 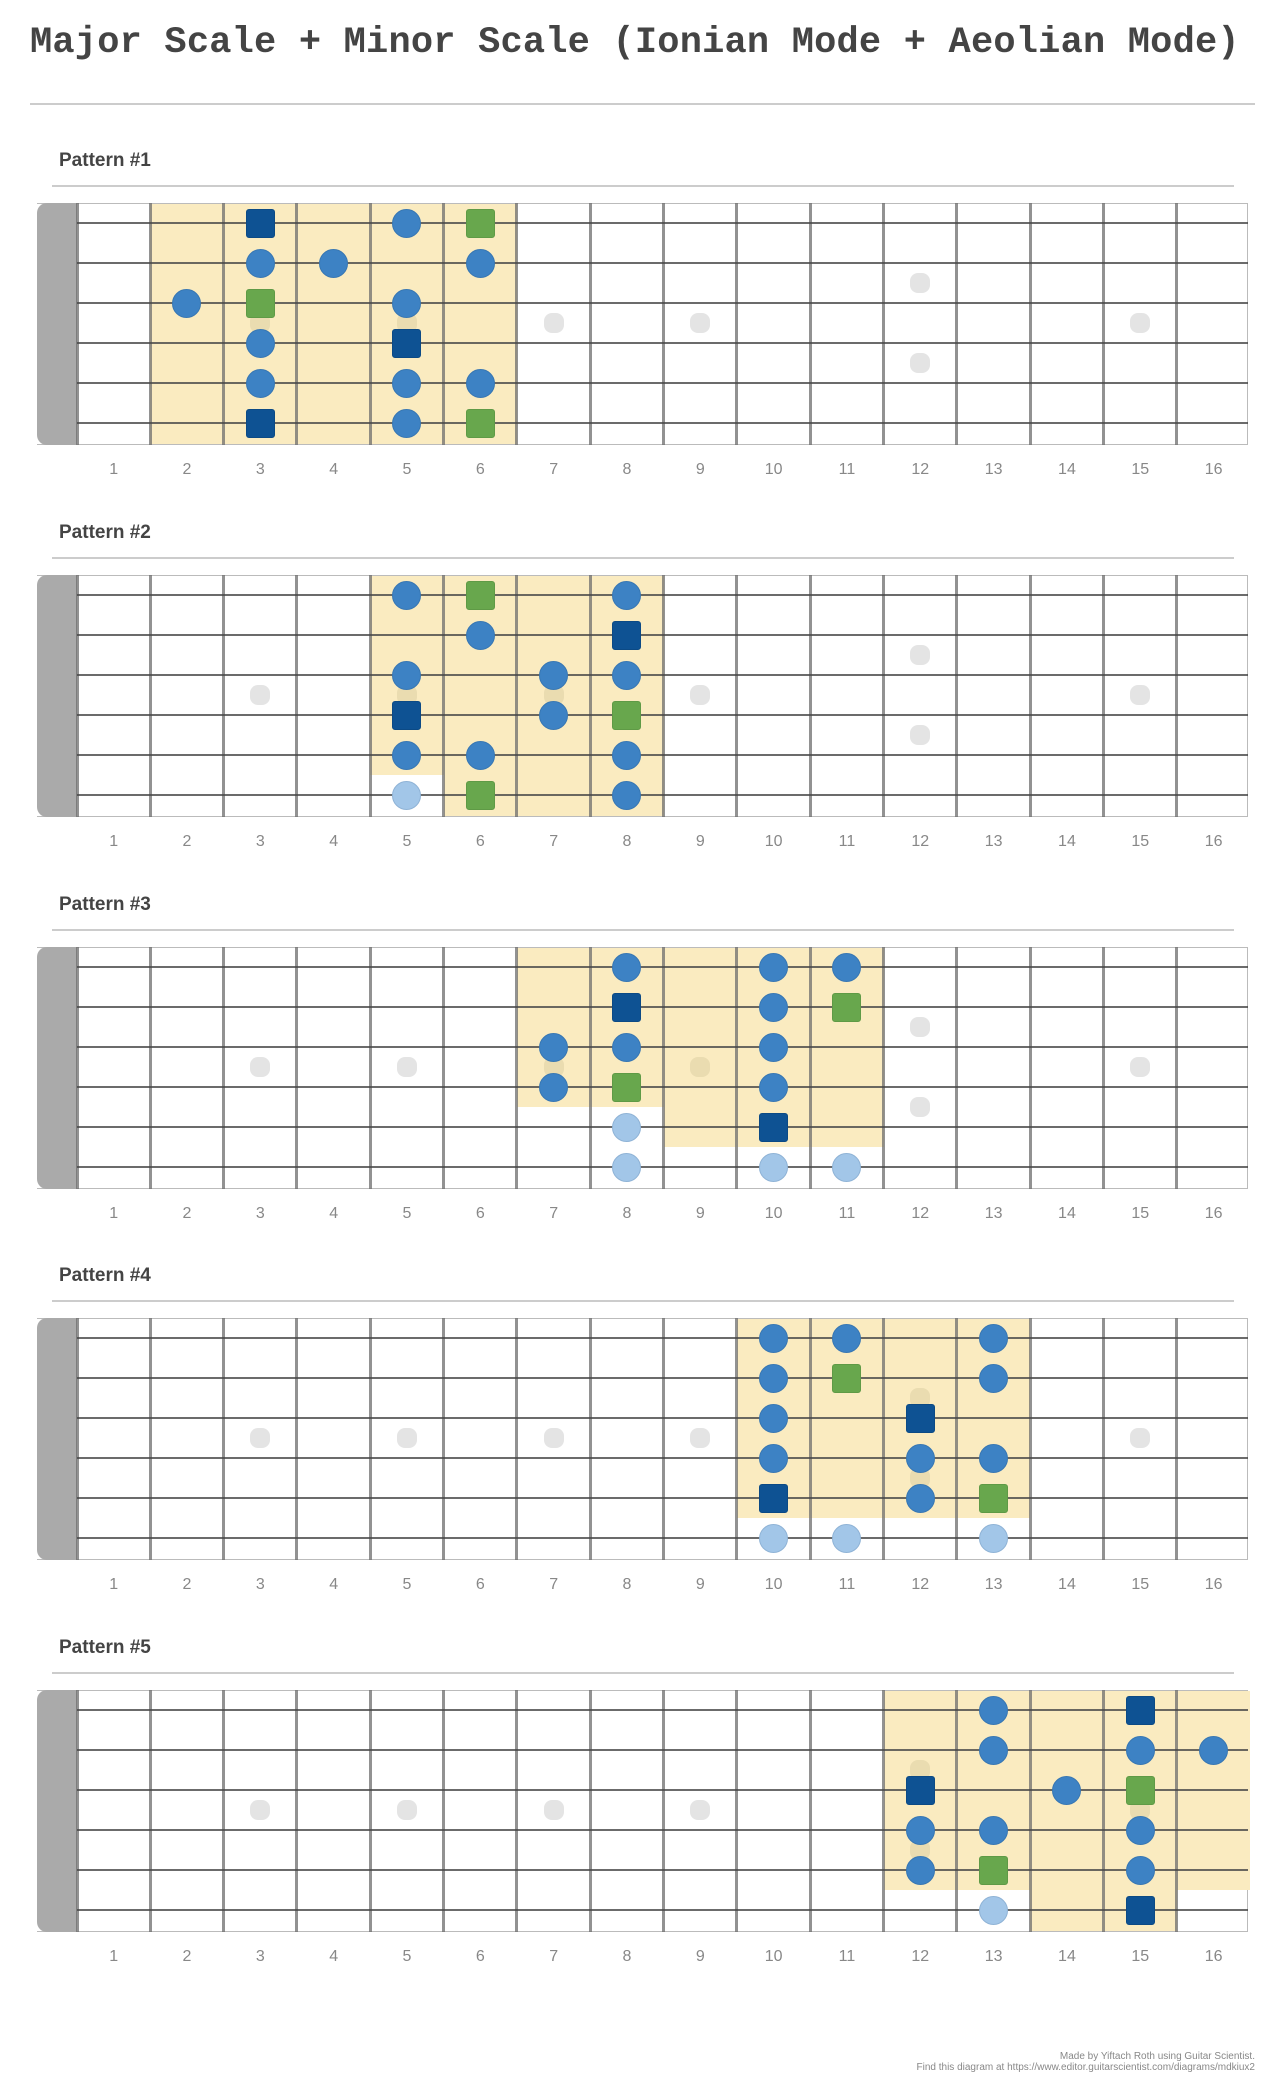 What do you see at coordinates (920, 1213) in the screenshot?
I see `fret-number-label: 12` at bounding box center [920, 1213].